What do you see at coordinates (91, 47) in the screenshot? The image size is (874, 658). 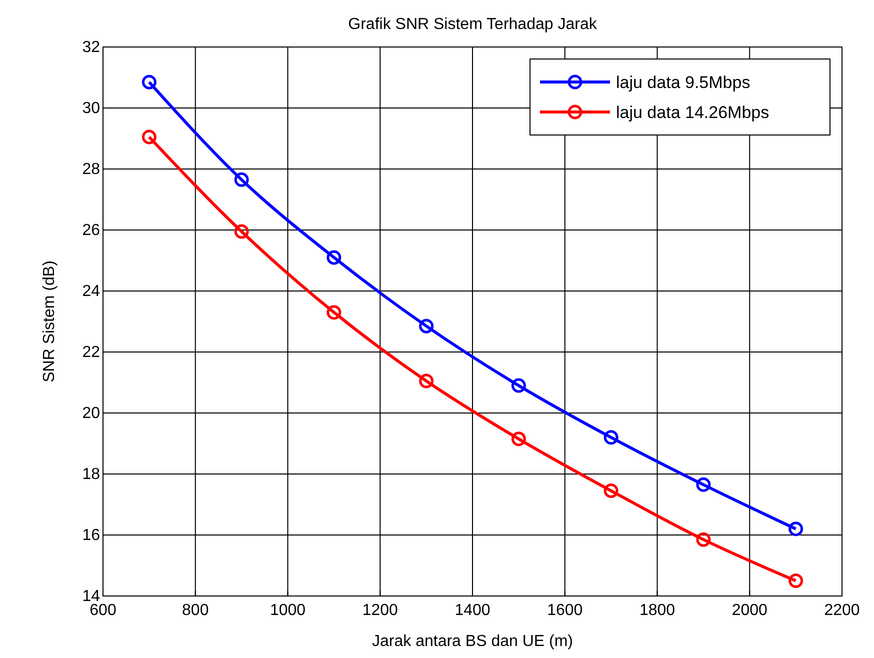 I see `y-tick-label: 32` at bounding box center [91, 47].